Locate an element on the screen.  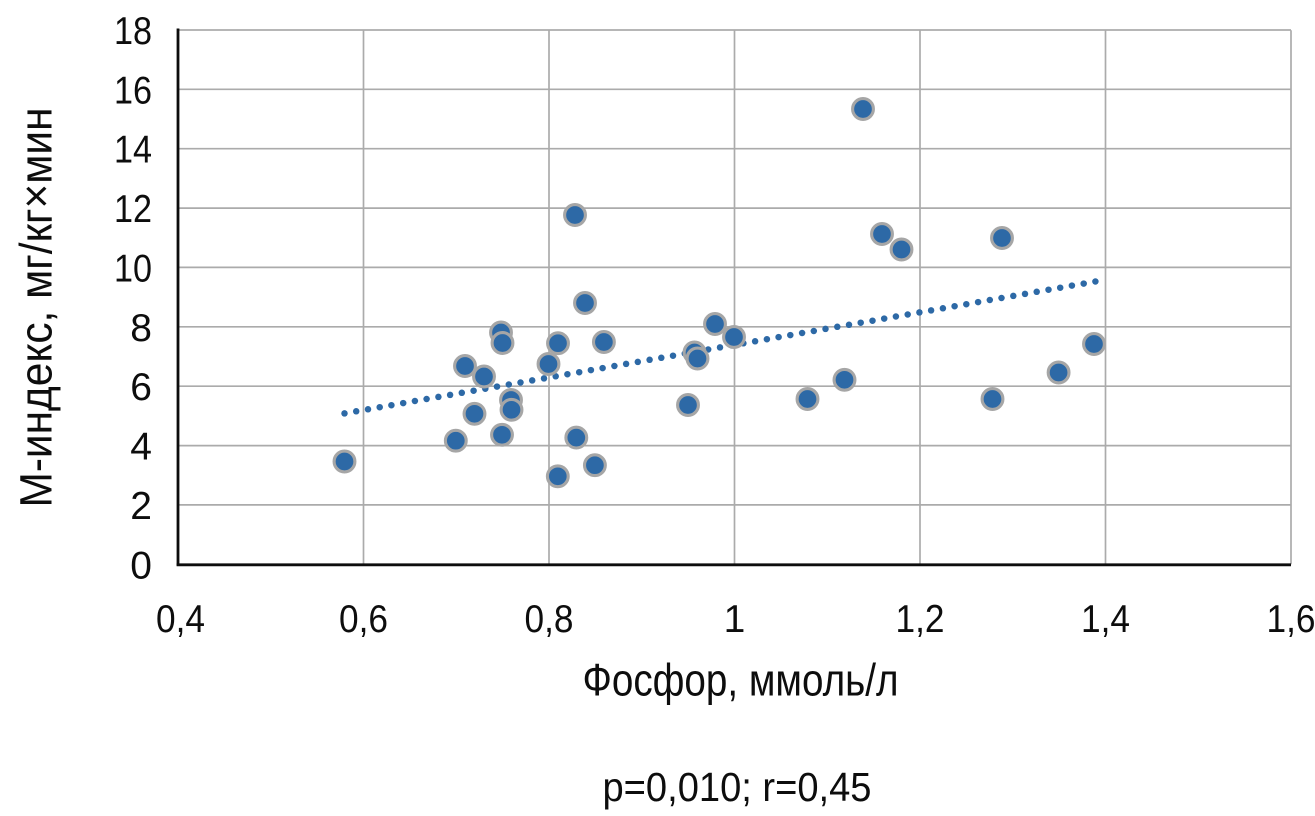
svg-text: М-индекс, мг/кг×мин is located at coordinates (36, 308).